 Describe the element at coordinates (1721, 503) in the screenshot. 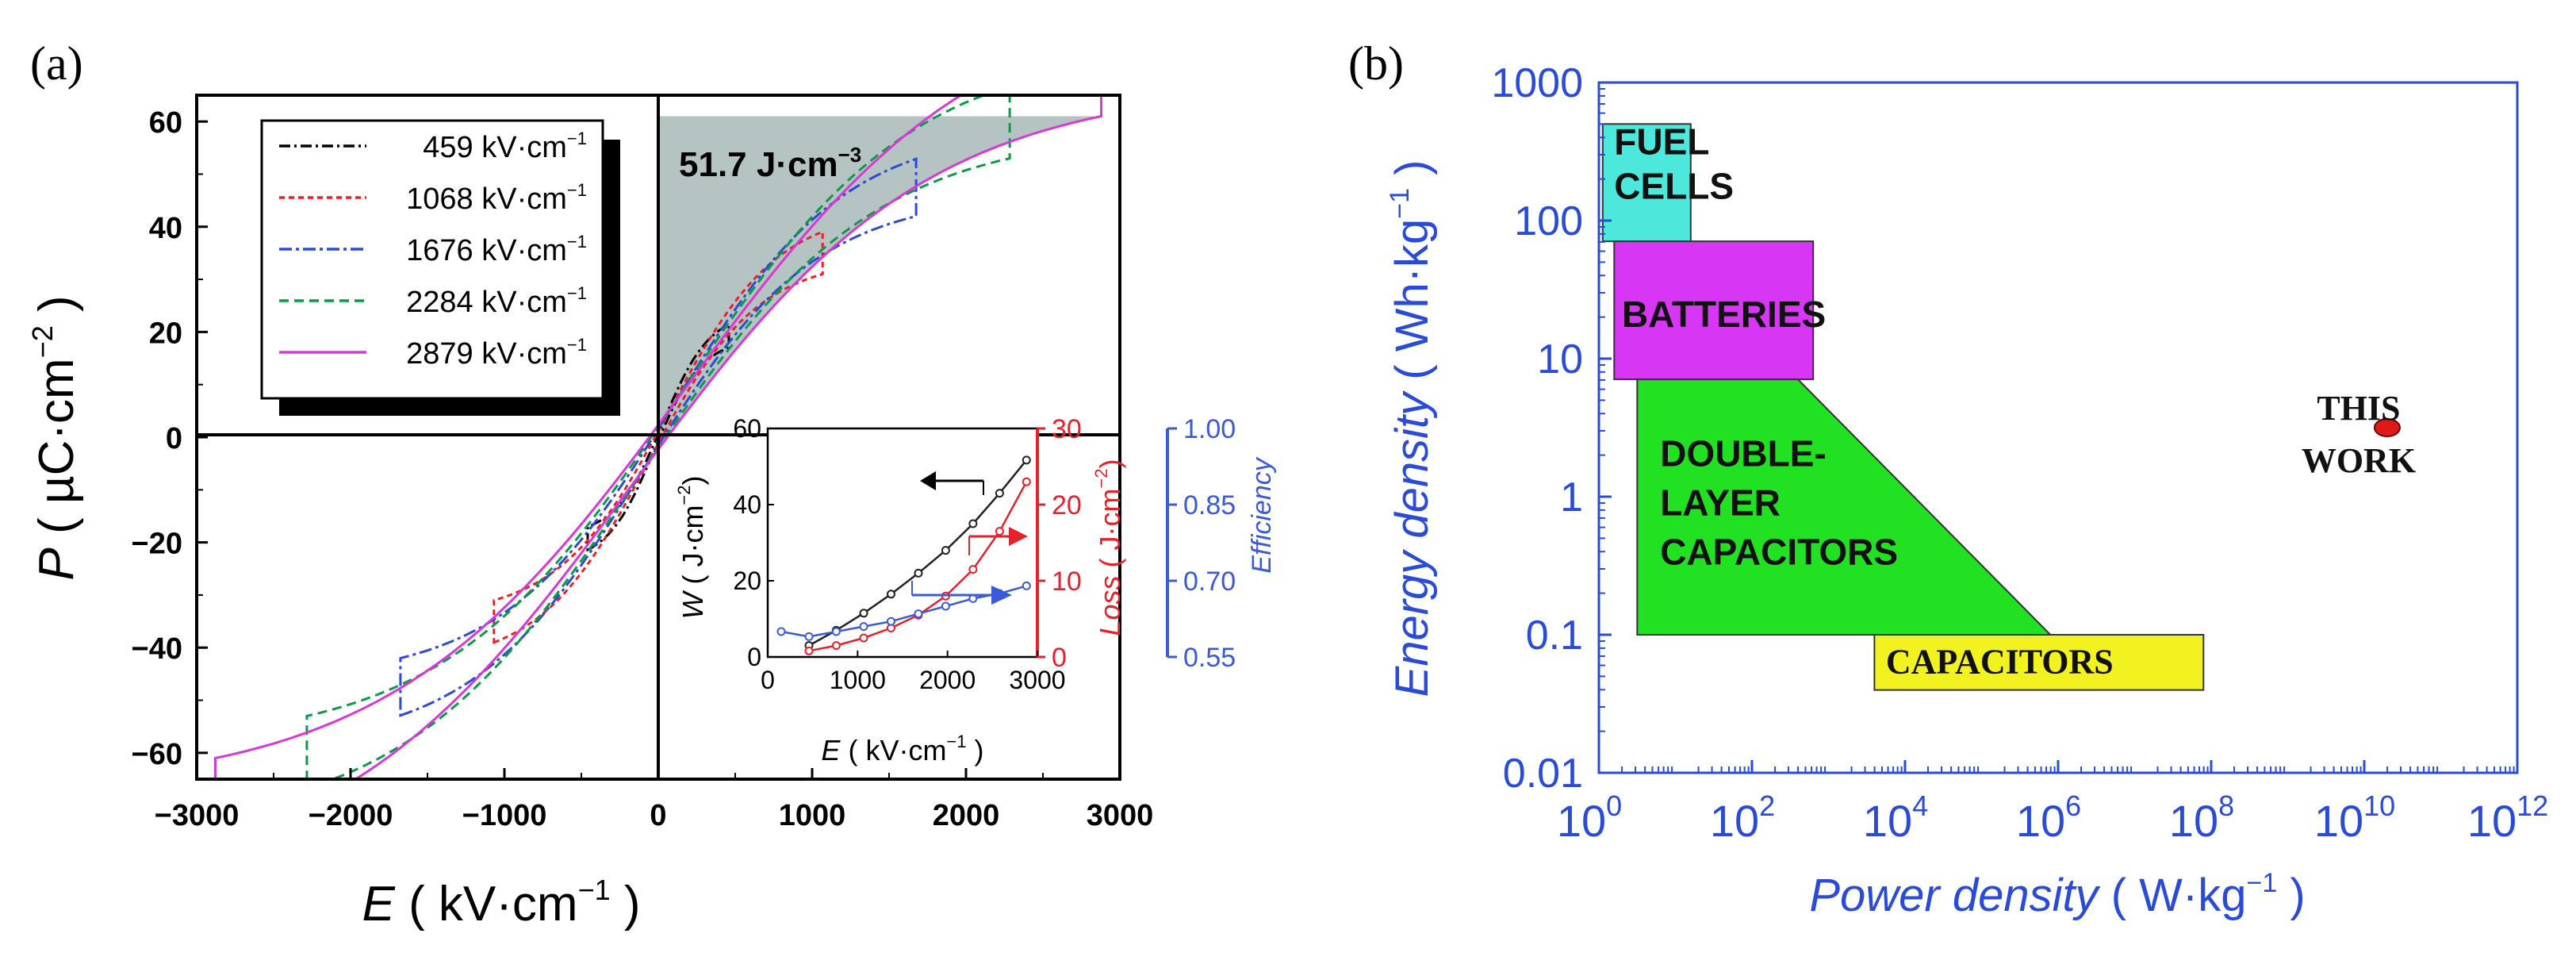

I see `region-label-double-layer-capacitors: LAYER` at that location.